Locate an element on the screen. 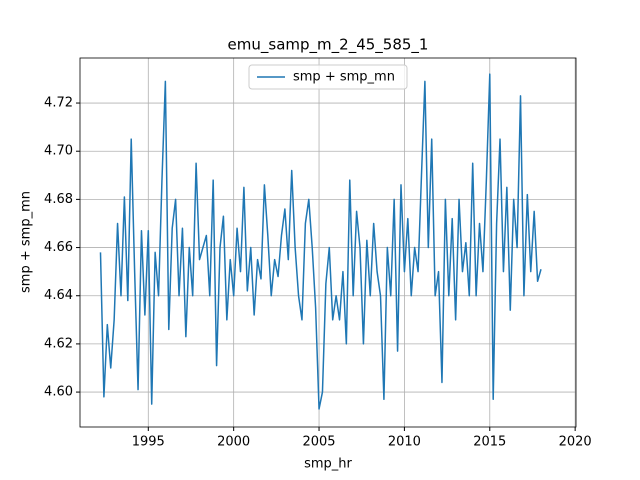  legend-label: smp + smp_mn is located at coordinates (344, 77).